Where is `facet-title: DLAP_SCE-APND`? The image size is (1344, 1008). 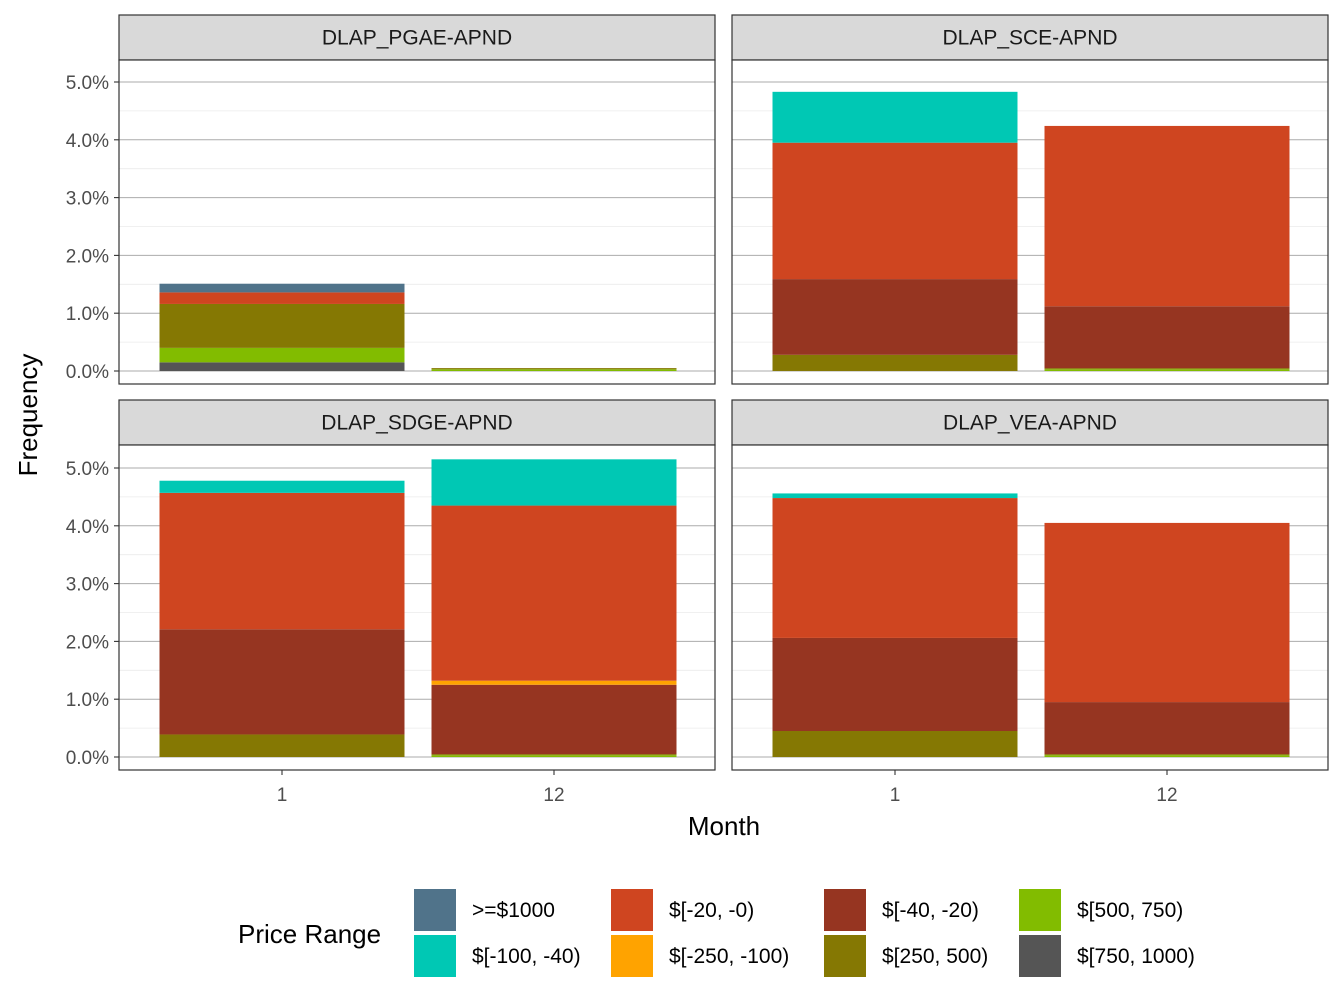 facet-title: DLAP_SCE-APND is located at coordinates (1029, 38).